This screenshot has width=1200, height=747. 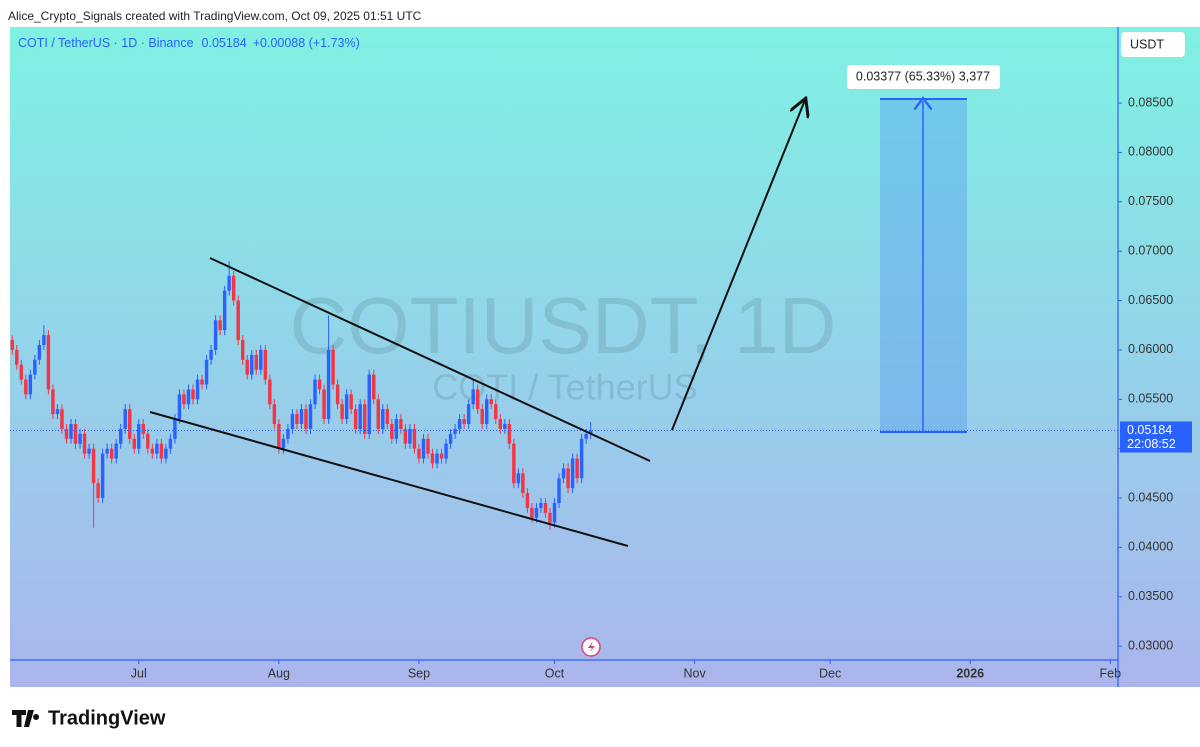 What do you see at coordinates (1150, 547) in the screenshot?
I see `y-tick-label: 0.04000` at bounding box center [1150, 547].